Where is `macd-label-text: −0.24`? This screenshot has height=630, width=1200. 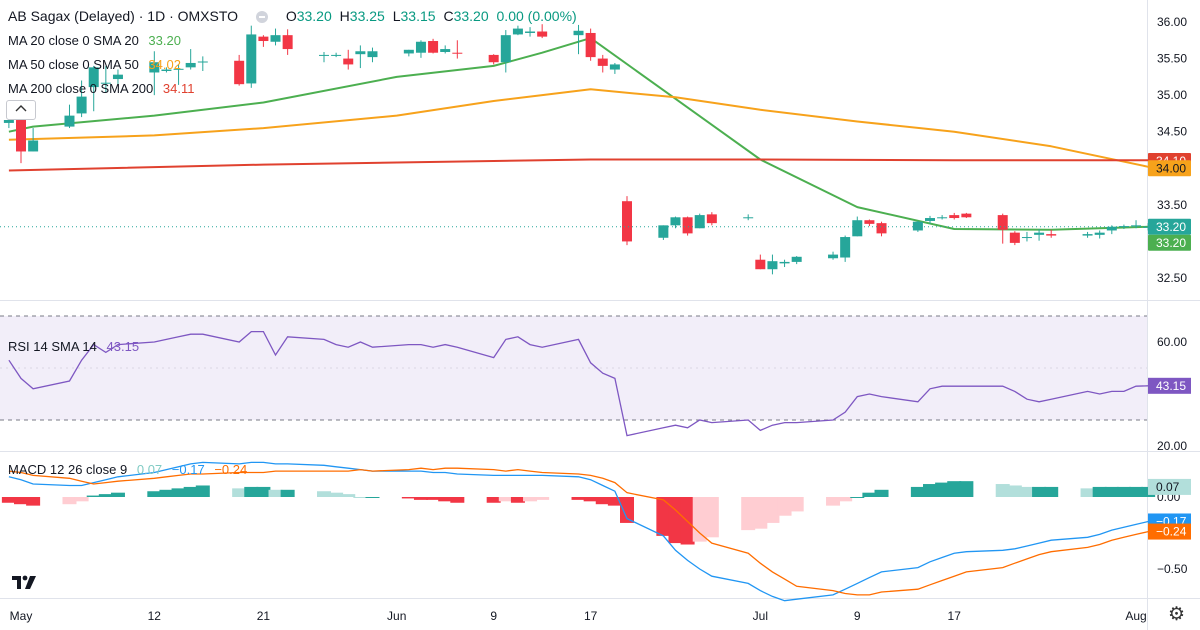 macd-label-text: −0.24 is located at coordinates (1171, 532).